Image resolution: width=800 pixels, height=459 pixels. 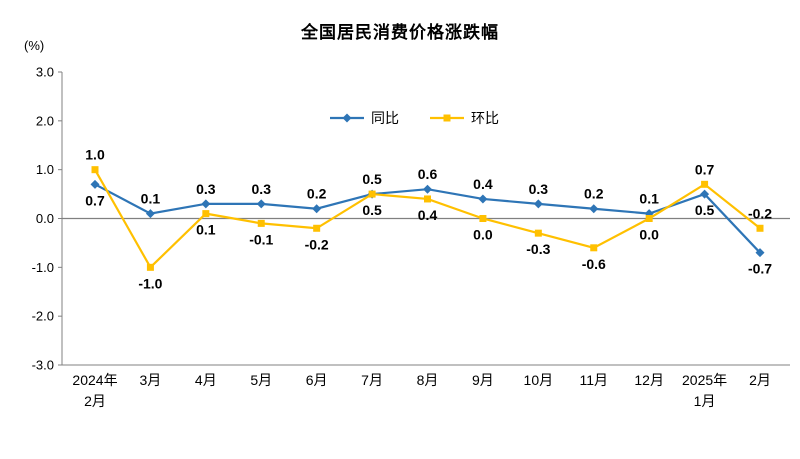 What do you see at coordinates (428, 174) in the screenshot?
I see `data-label: 0.6` at bounding box center [428, 174].